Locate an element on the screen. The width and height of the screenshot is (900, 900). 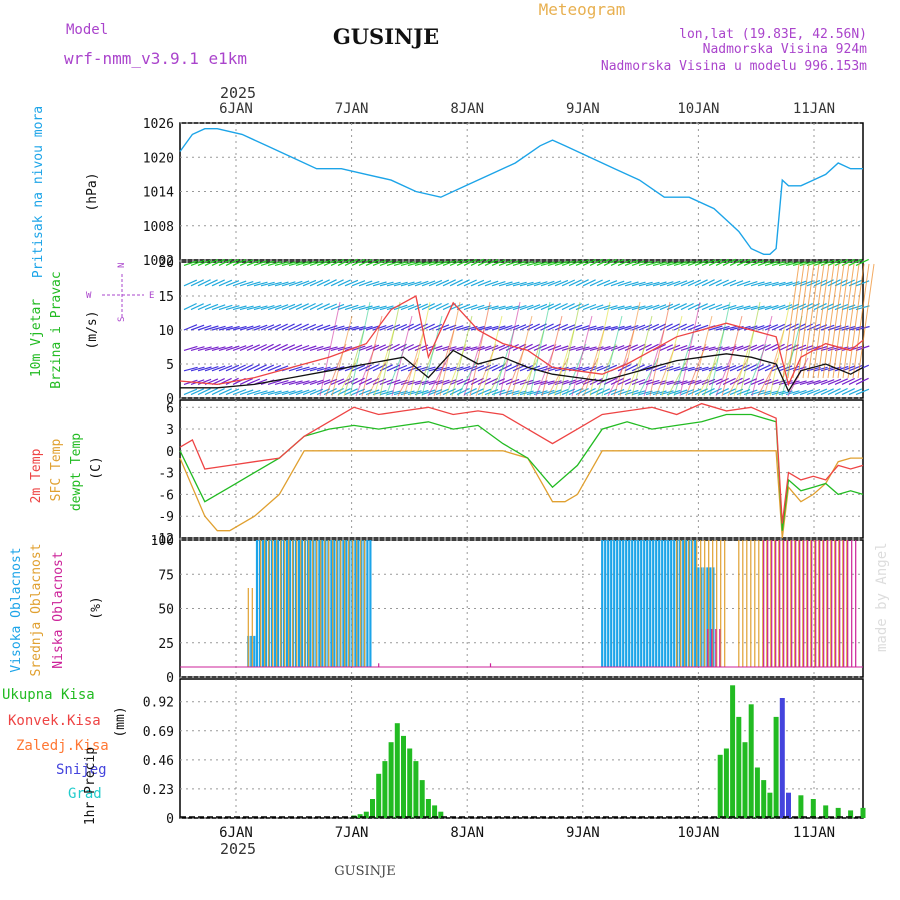
y-tick-label: 0.23 is located at coordinates (158, 790).